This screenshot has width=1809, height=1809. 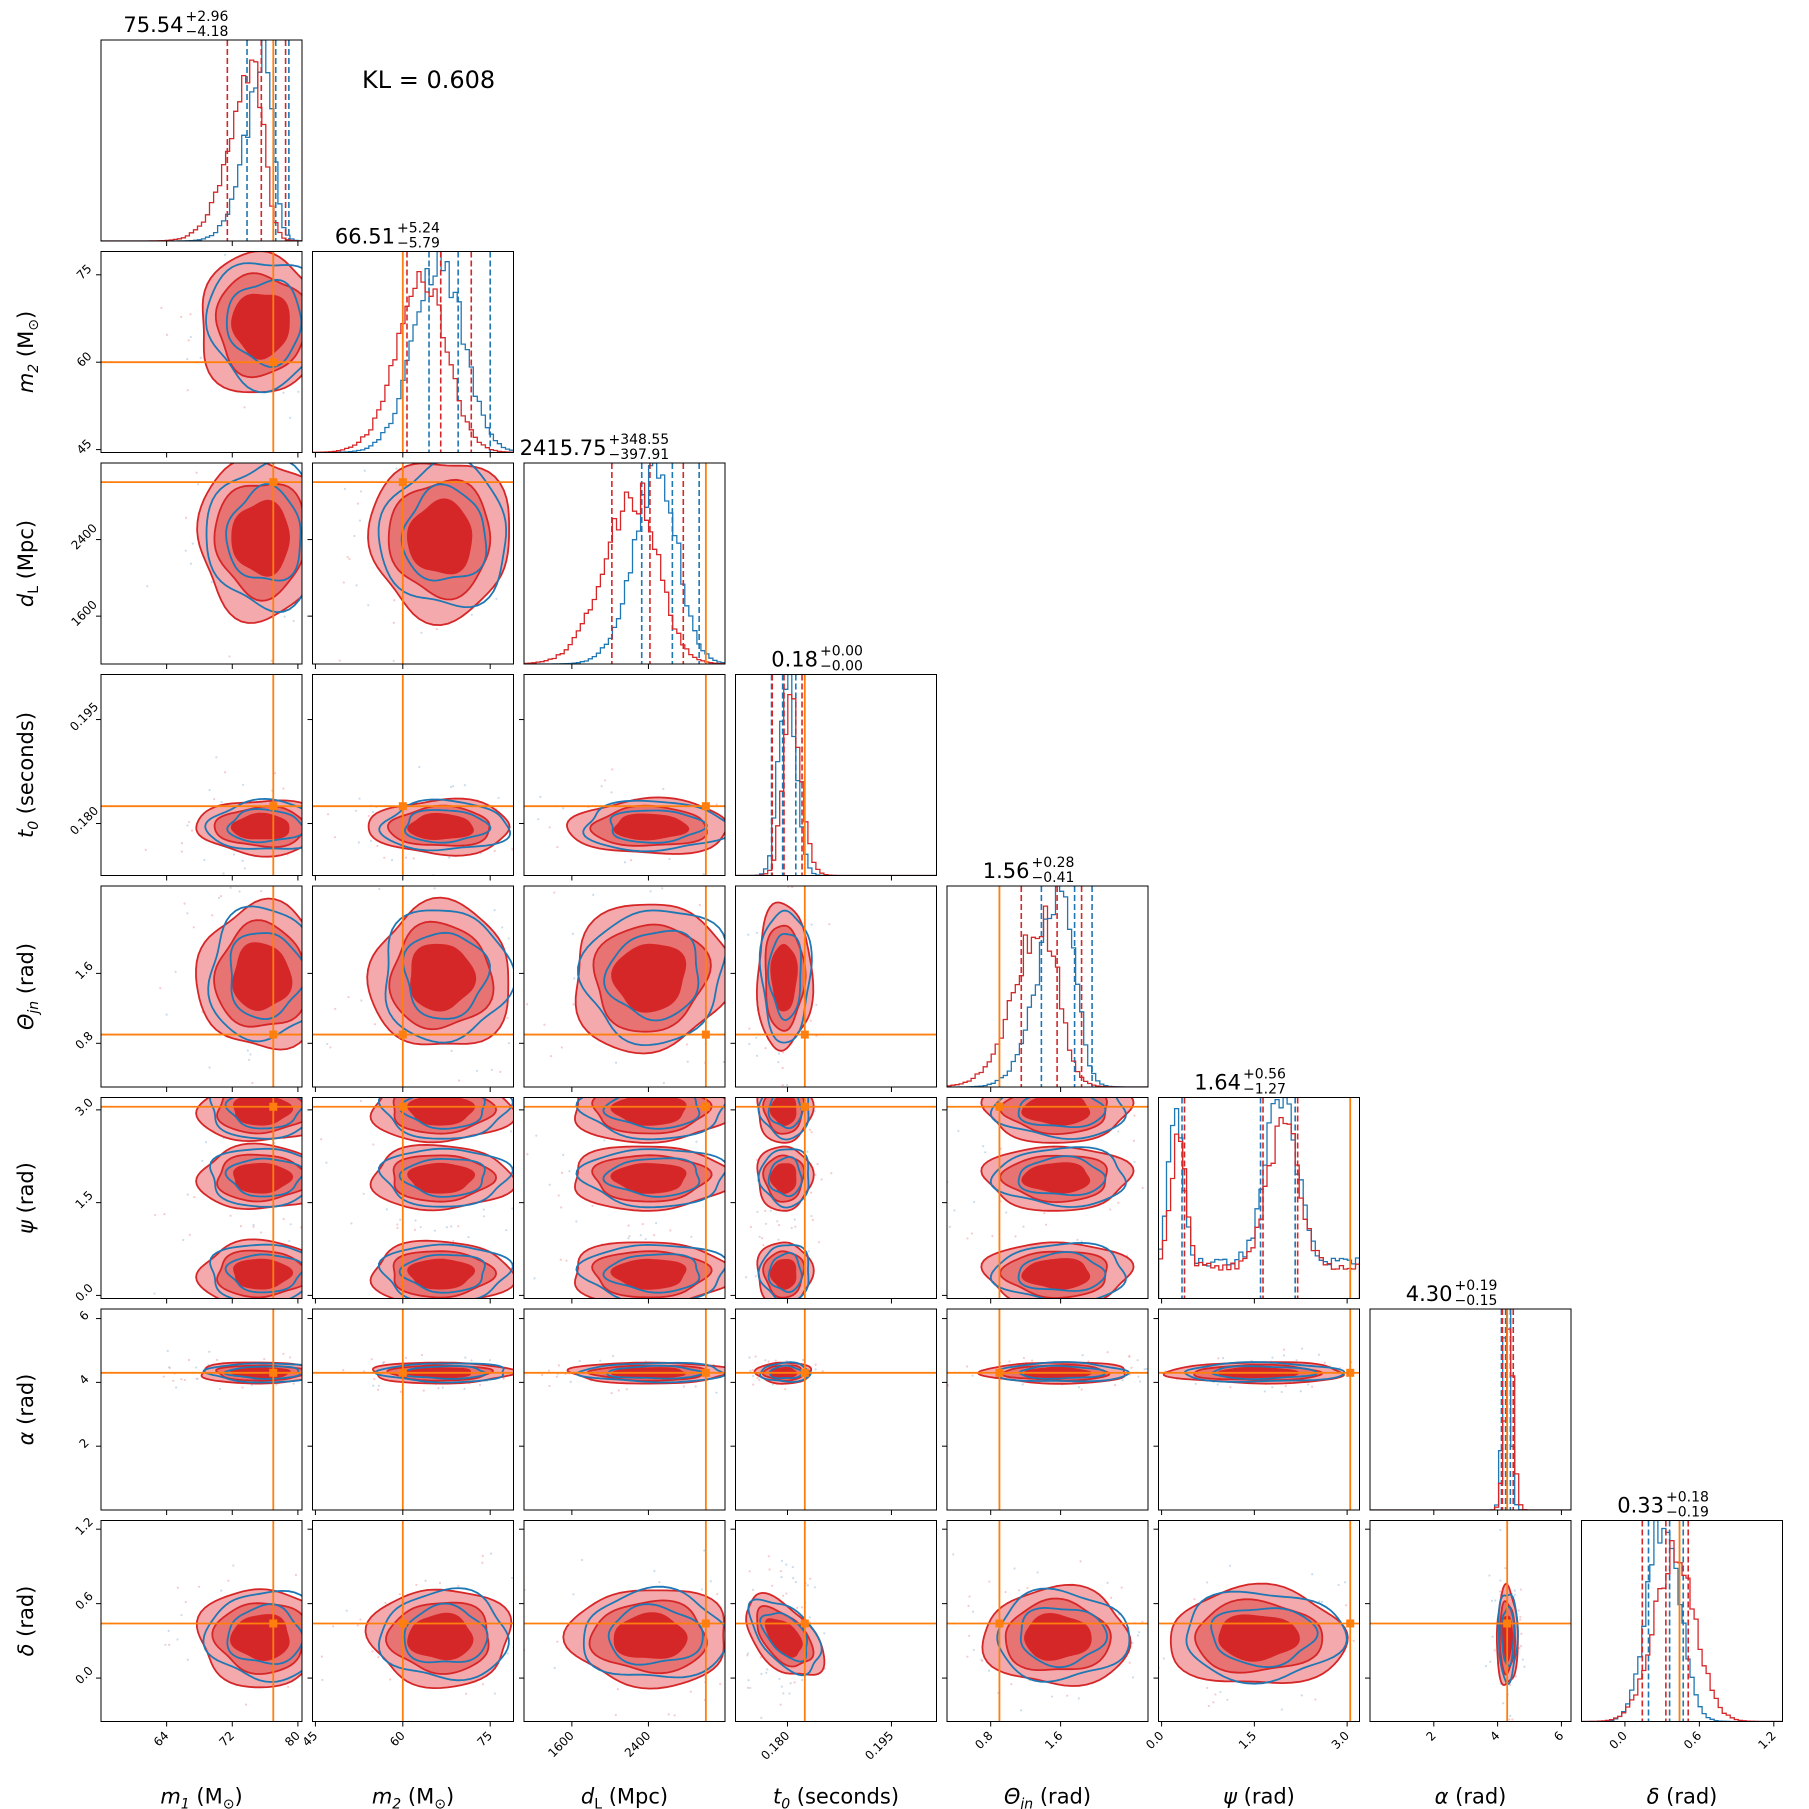 I want to click on panel-frame, so click(x=1047, y=1198).